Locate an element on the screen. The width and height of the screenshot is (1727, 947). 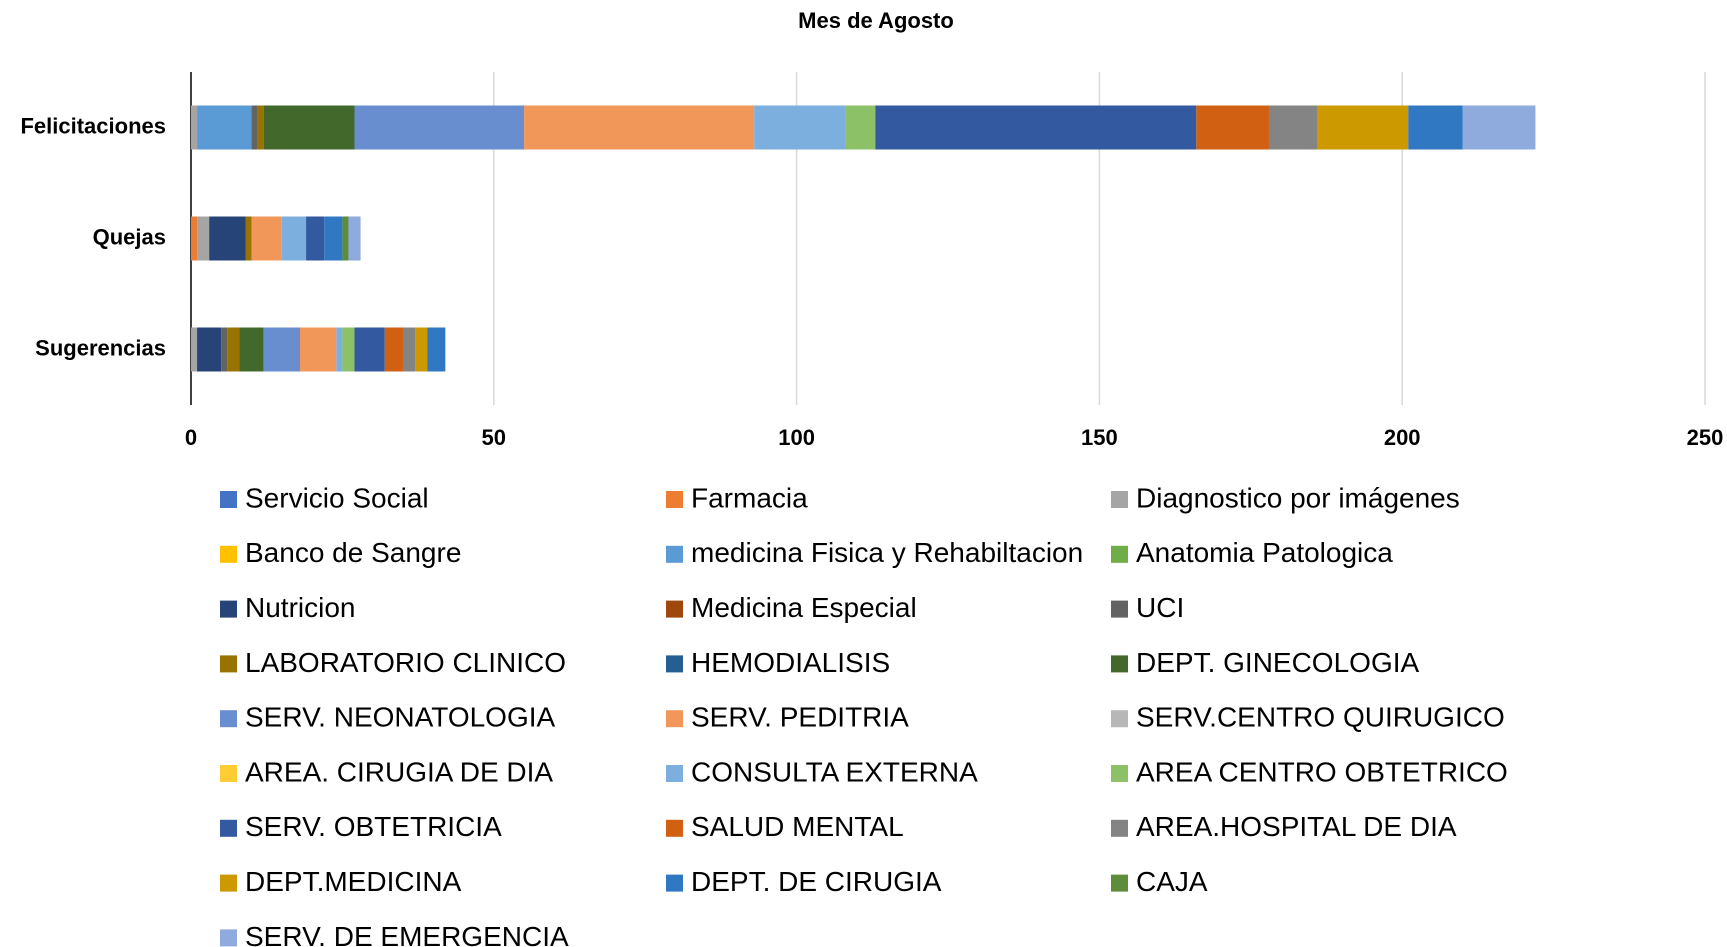
x-tick-label: 200 is located at coordinates (1402, 437).